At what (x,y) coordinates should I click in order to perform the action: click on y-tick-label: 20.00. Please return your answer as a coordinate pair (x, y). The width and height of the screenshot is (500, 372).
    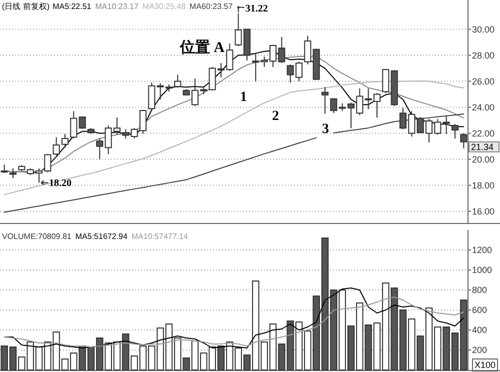
    Looking at the image, I should click on (483, 159).